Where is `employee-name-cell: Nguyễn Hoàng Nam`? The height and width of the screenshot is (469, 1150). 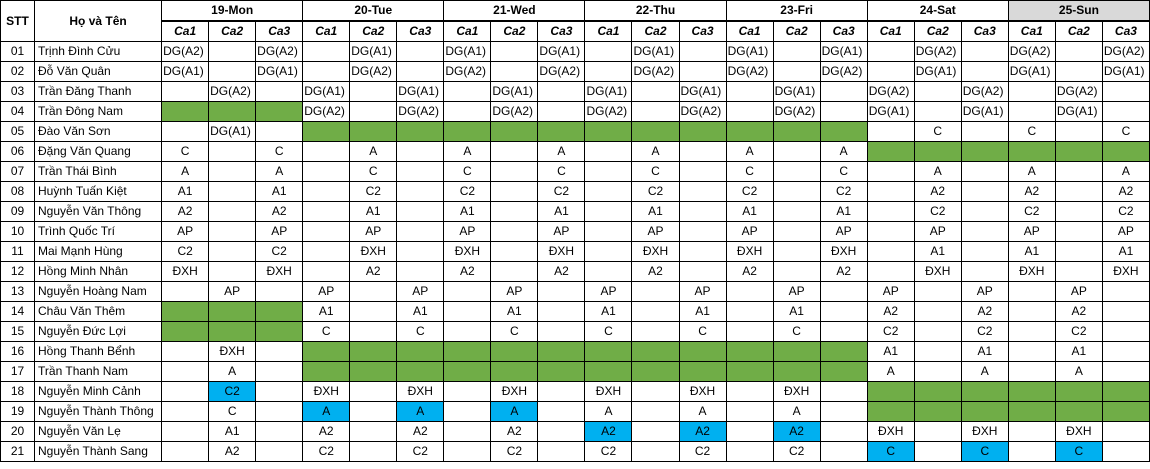
employee-name-cell: Nguyễn Hoàng Nam is located at coordinates (98, 291).